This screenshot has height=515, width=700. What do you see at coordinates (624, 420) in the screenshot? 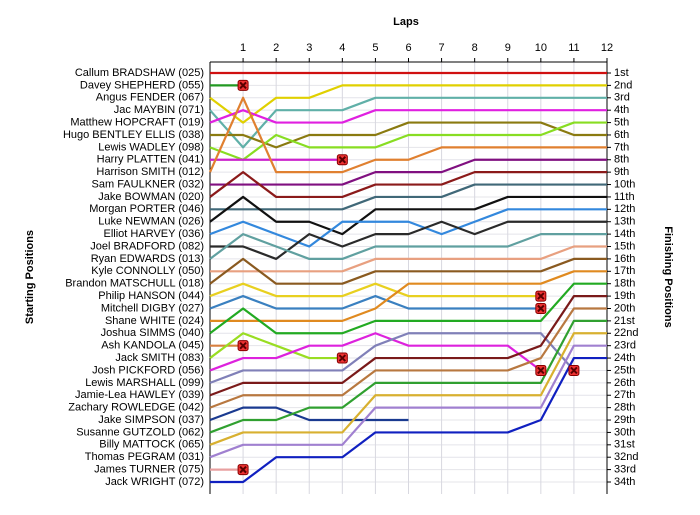
I see `y2-tick-label: 29th` at bounding box center [624, 420].